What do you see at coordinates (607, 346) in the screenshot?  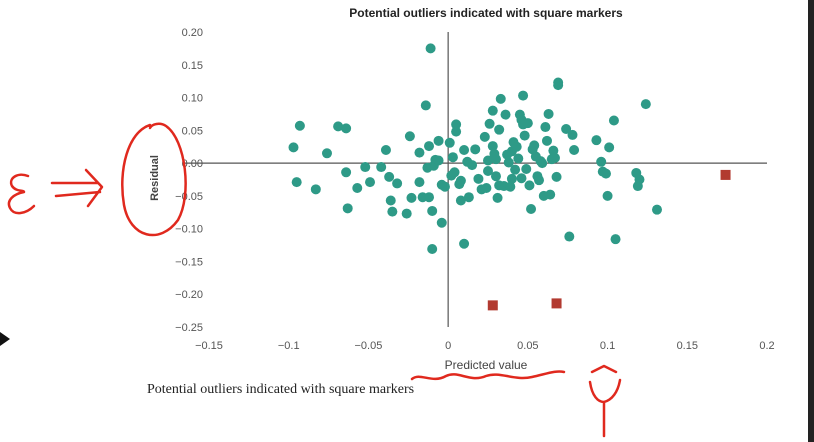 I see `x-tick-label: 0.1` at bounding box center [607, 346].